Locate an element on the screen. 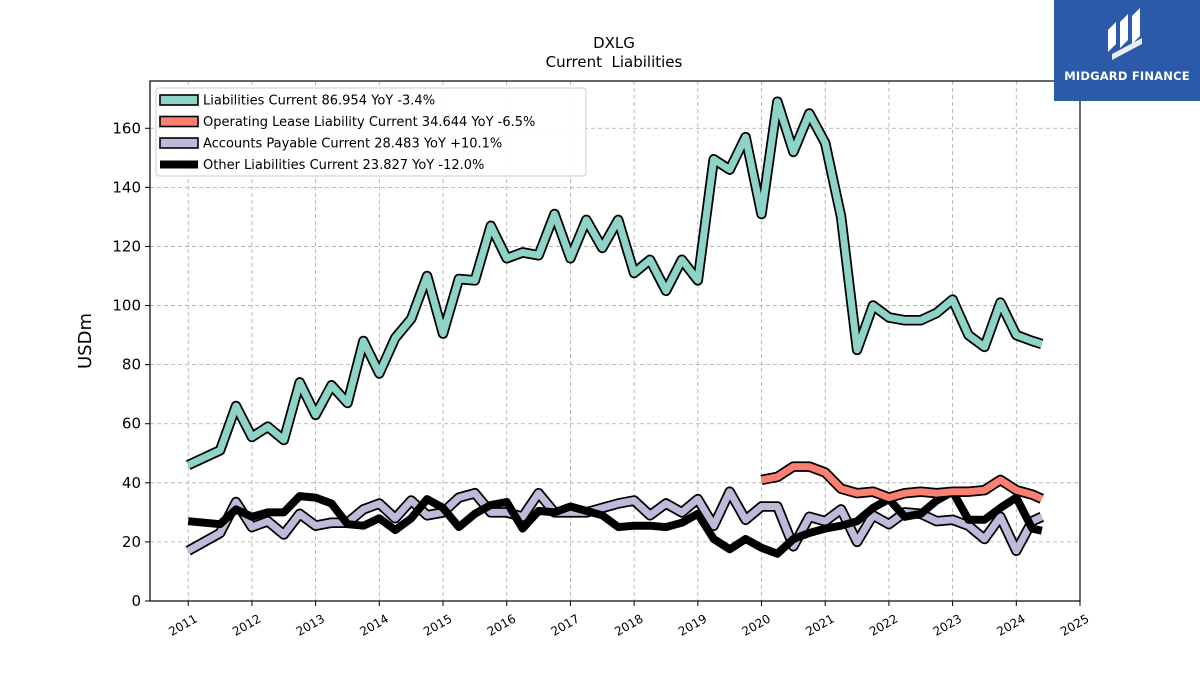 Image resolution: width=1200 pixels, height=675 pixels. y-tick-label: 160 is located at coordinates (126, 128).